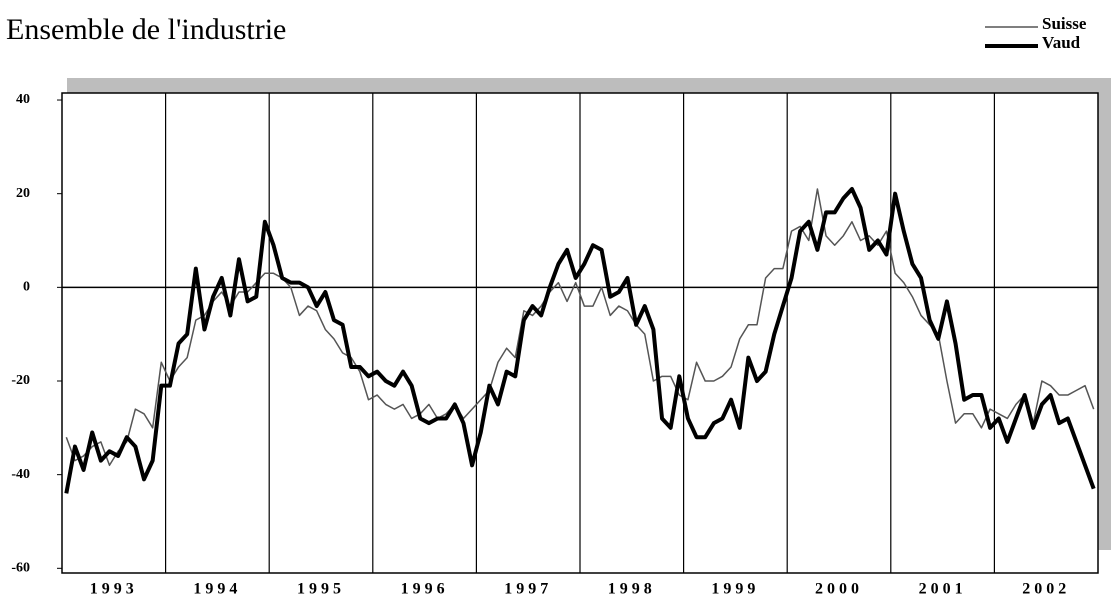  What do you see at coordinates (425, 589) in the screenshot?
I see `x-tick-label: 1996` at bounding box center [425, 589].